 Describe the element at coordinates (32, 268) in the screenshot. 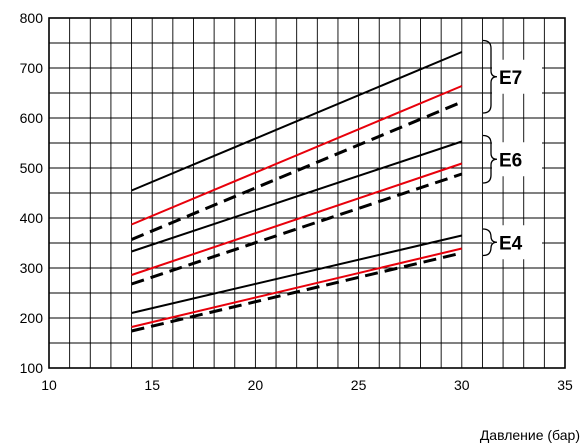

I see `y-tick-label: 300` at that location.